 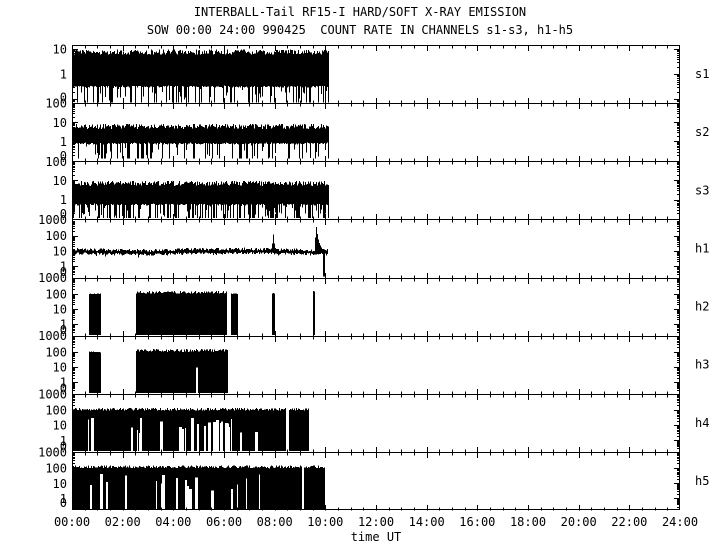 I want to click on x-tick-label: 24:00, so click(x=680, y=522).